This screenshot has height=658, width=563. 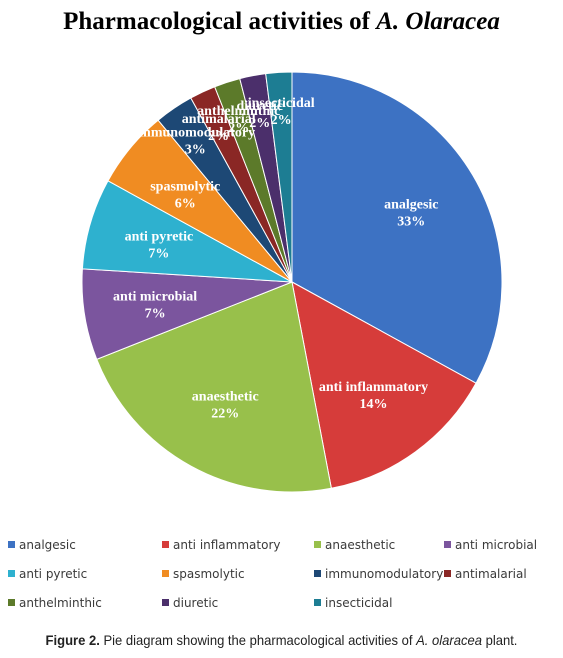 I want to click on pie-label-anti-inflammatory: anti inflammatory 14%, so click(x=373, y=396).